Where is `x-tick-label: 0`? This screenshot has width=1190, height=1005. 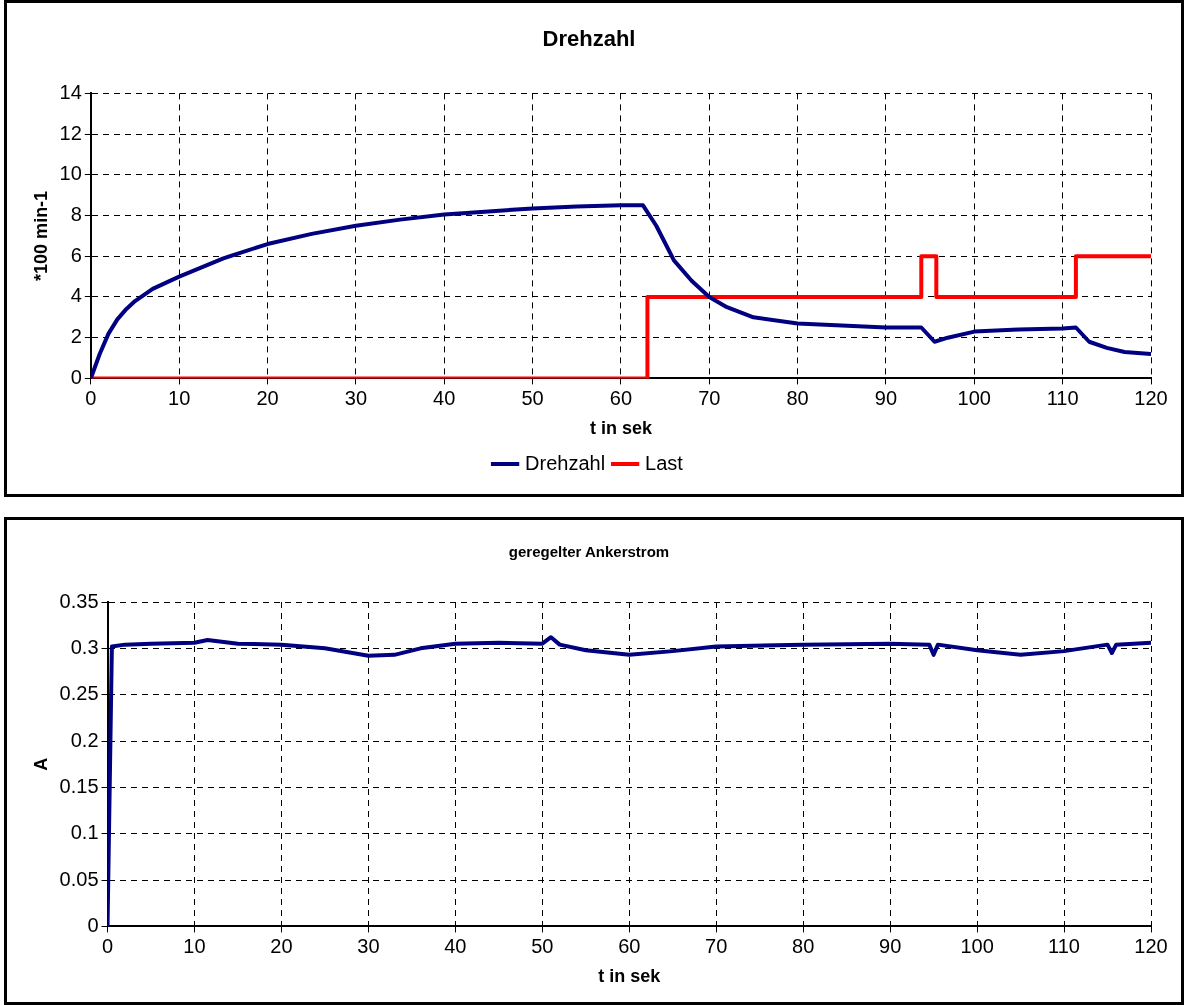 x-tick-label: 0 is located at coordinates (107, 945).